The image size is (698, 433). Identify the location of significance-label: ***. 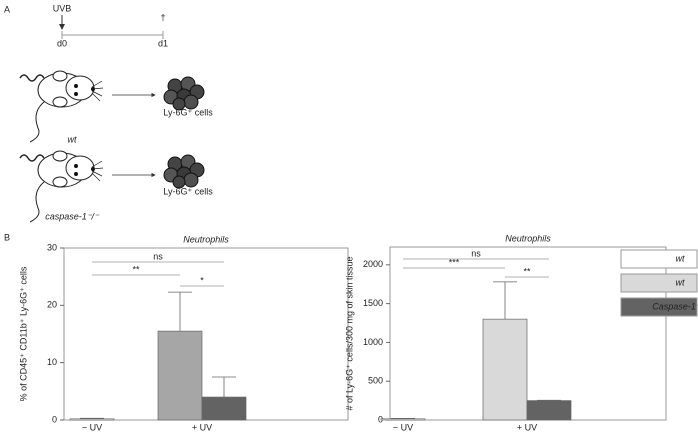
(454, 262).